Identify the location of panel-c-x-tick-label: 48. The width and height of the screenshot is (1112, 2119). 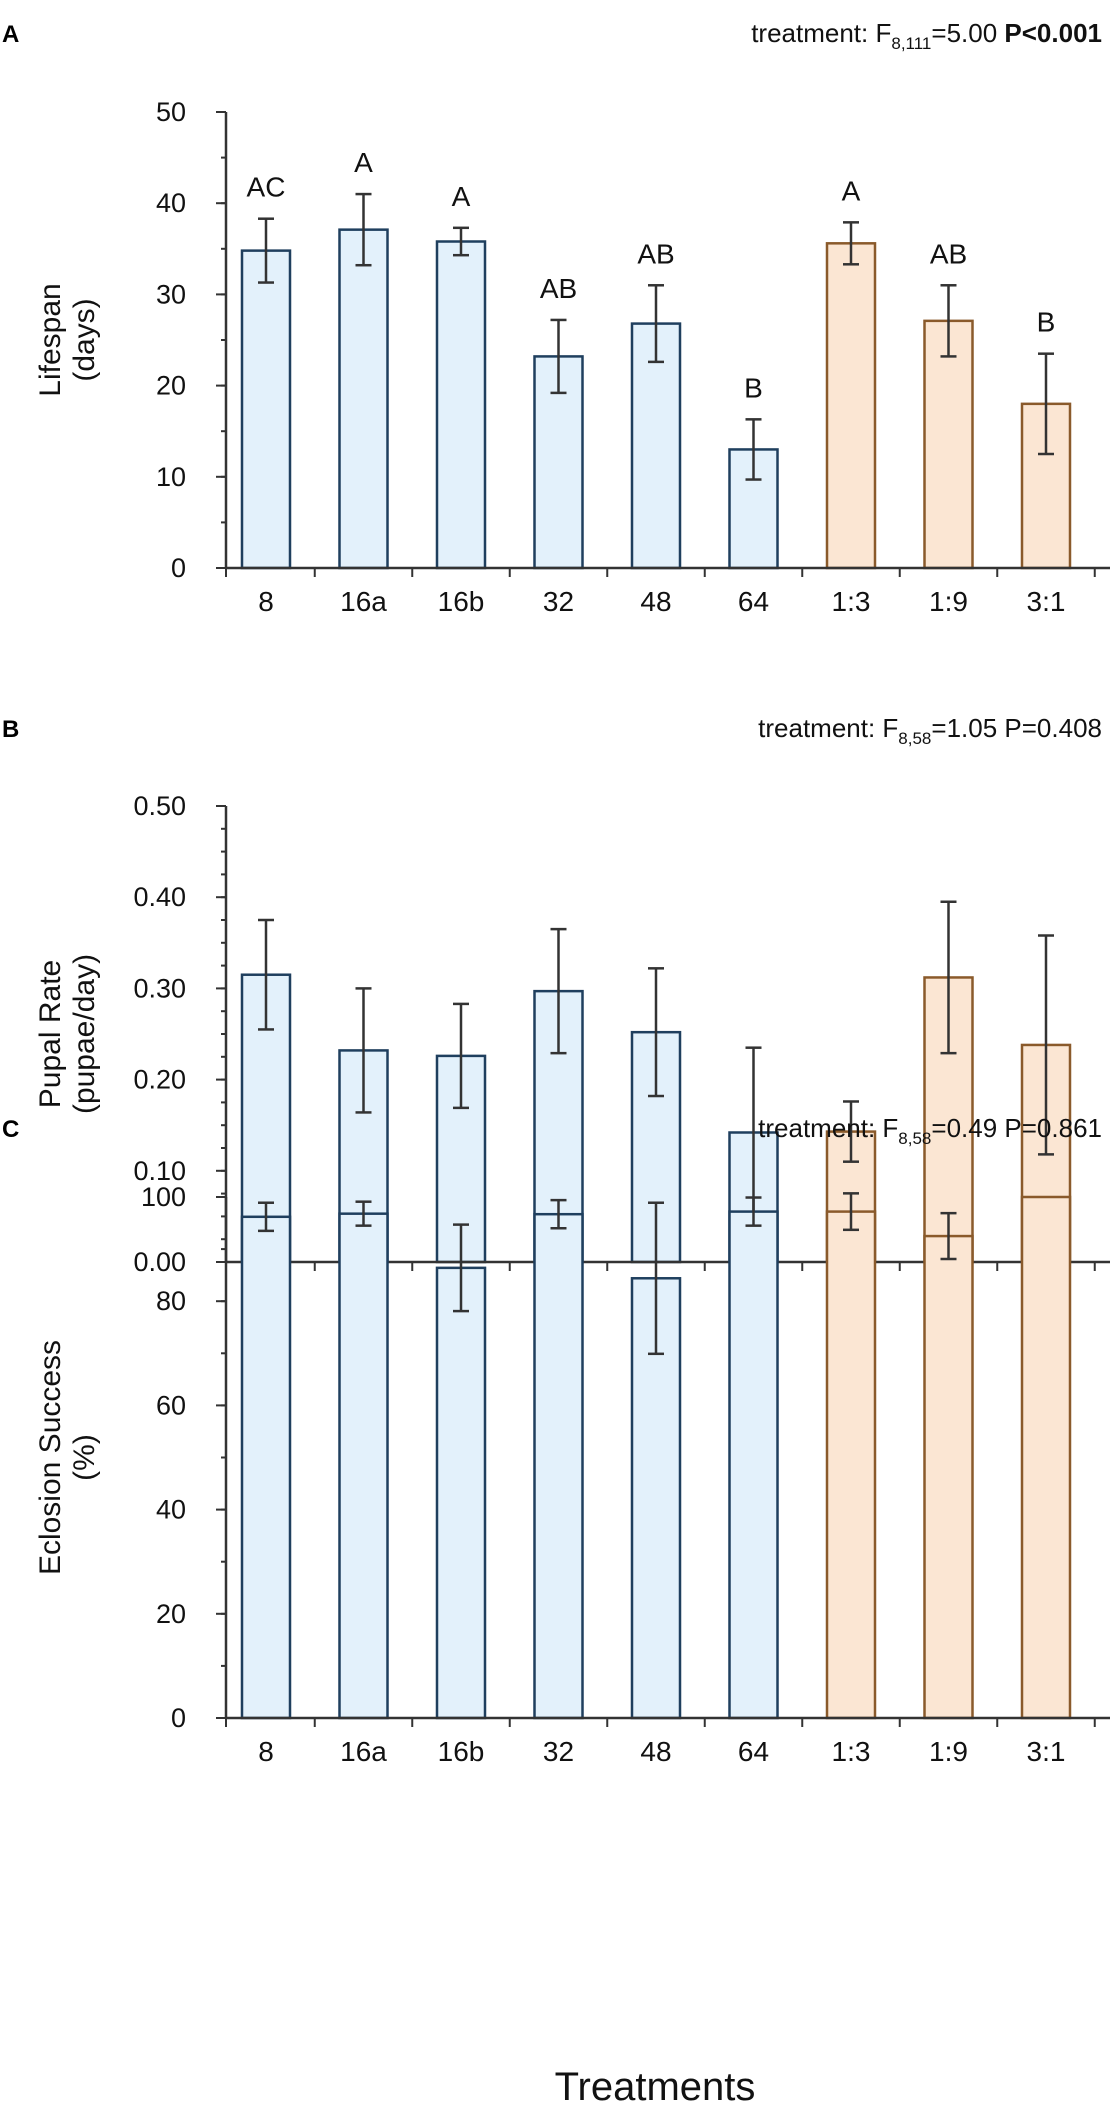
(655, 1751).